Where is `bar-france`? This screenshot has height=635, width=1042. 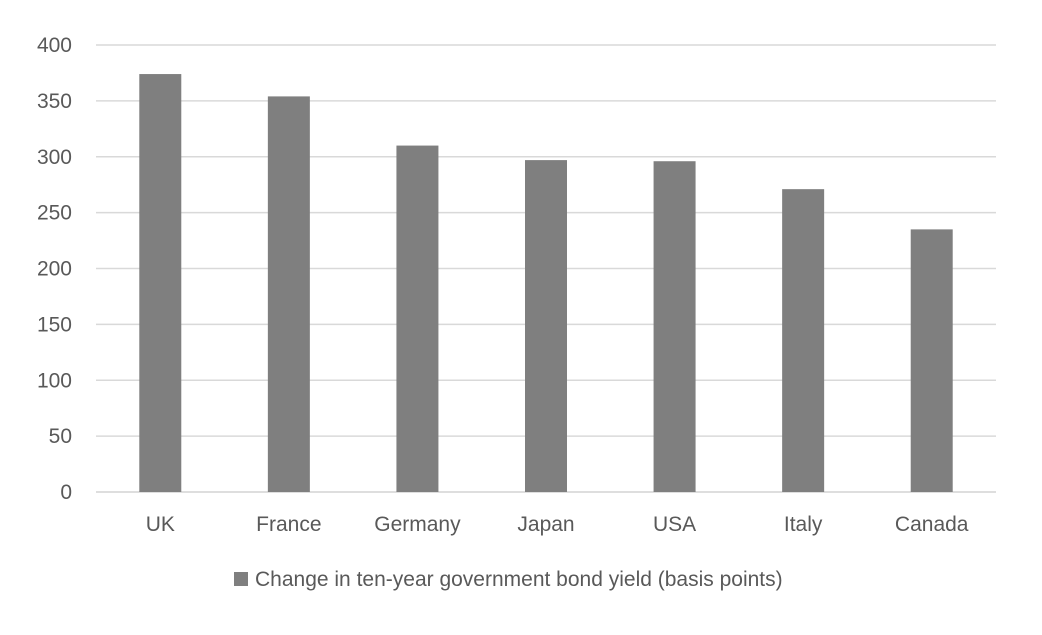
bar-france is located at coordinates (288, 294).